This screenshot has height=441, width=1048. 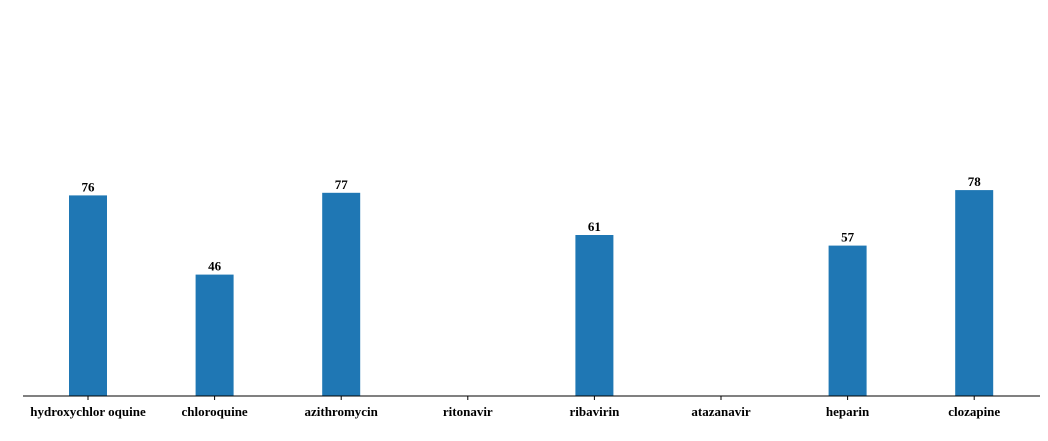 I want to click on bar-chloroquine, so click(x=215, y=335).